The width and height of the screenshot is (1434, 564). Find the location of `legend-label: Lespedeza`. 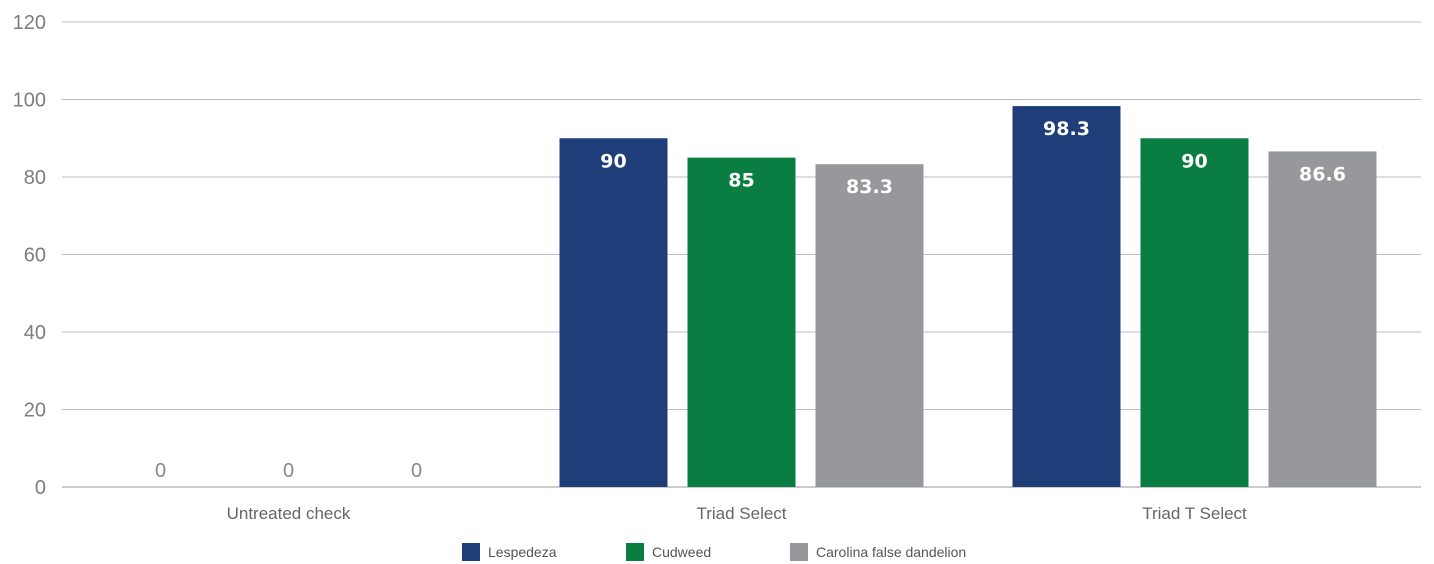

legend-label: Lespedeza is located at coordinates (522, 552).